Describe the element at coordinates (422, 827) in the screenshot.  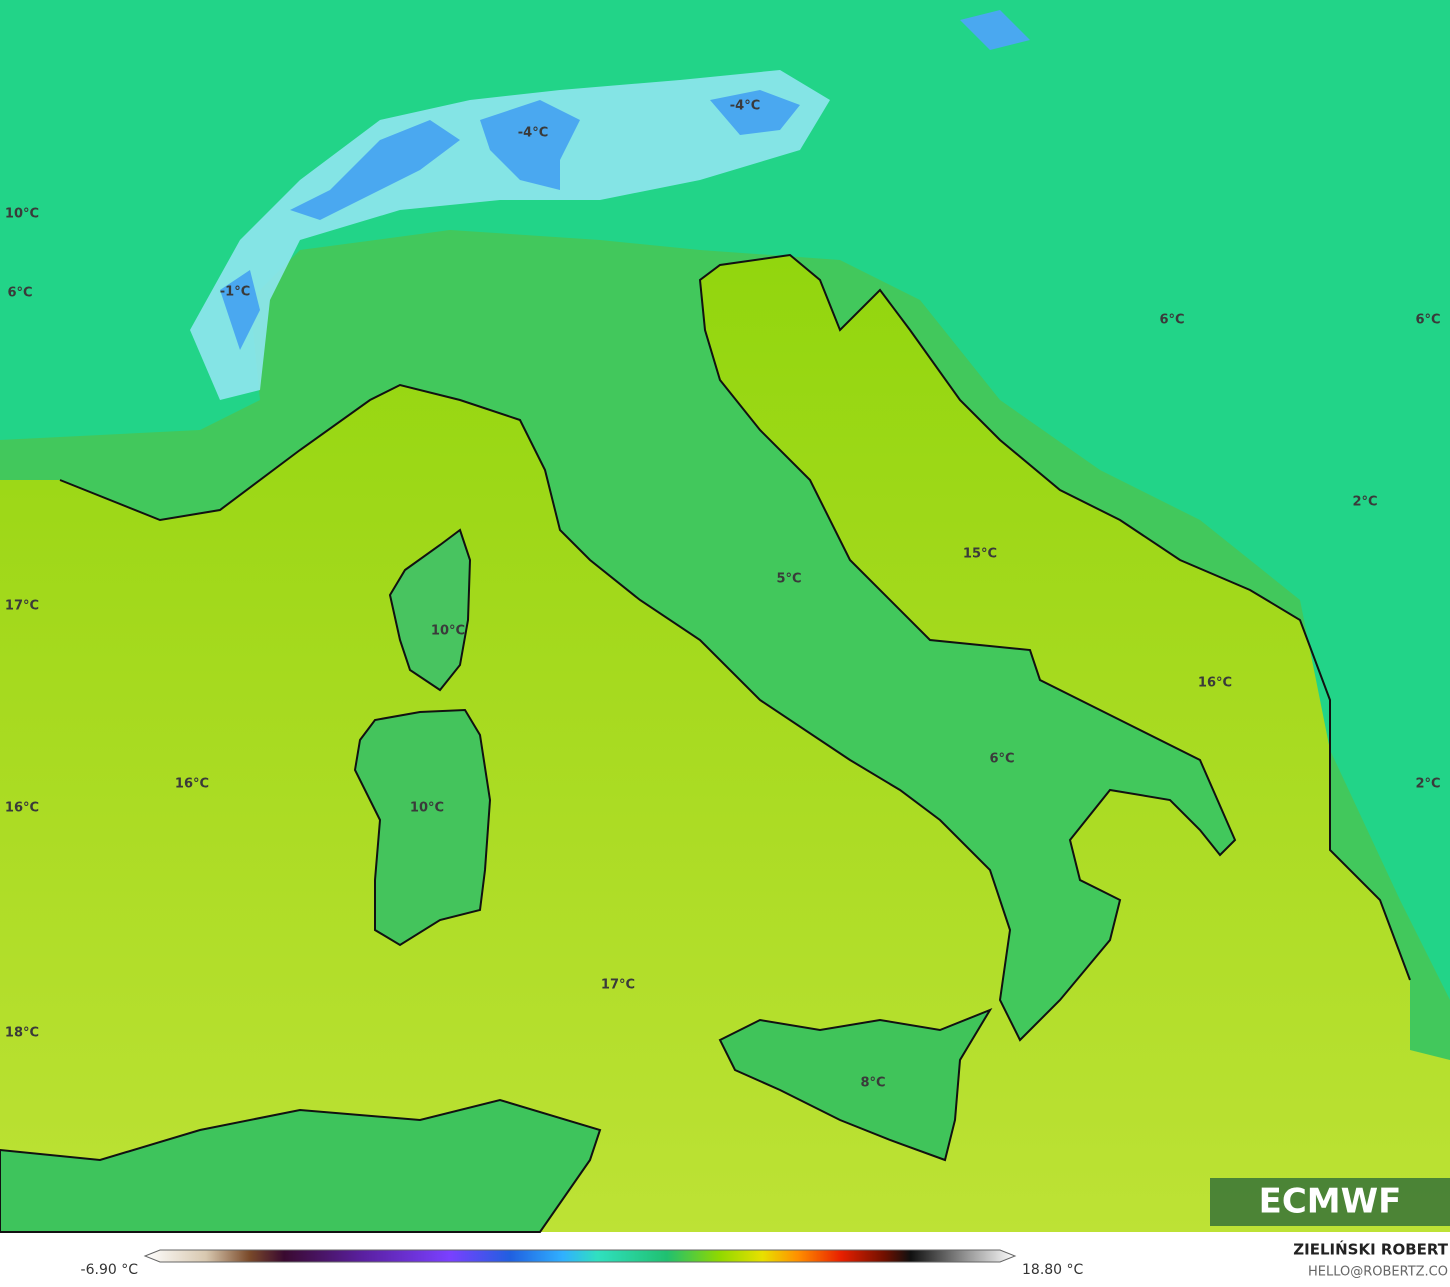
I see `sardinia` at that location.